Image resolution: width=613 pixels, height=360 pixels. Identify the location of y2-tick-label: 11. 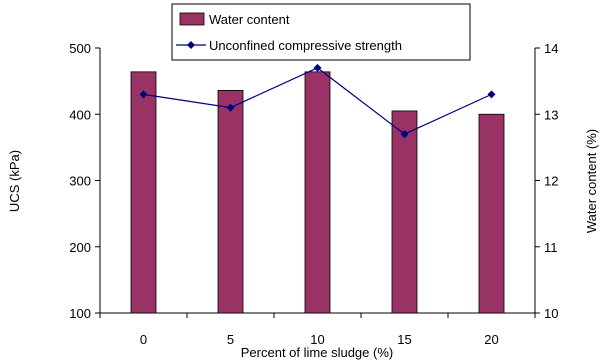
(551, 247).